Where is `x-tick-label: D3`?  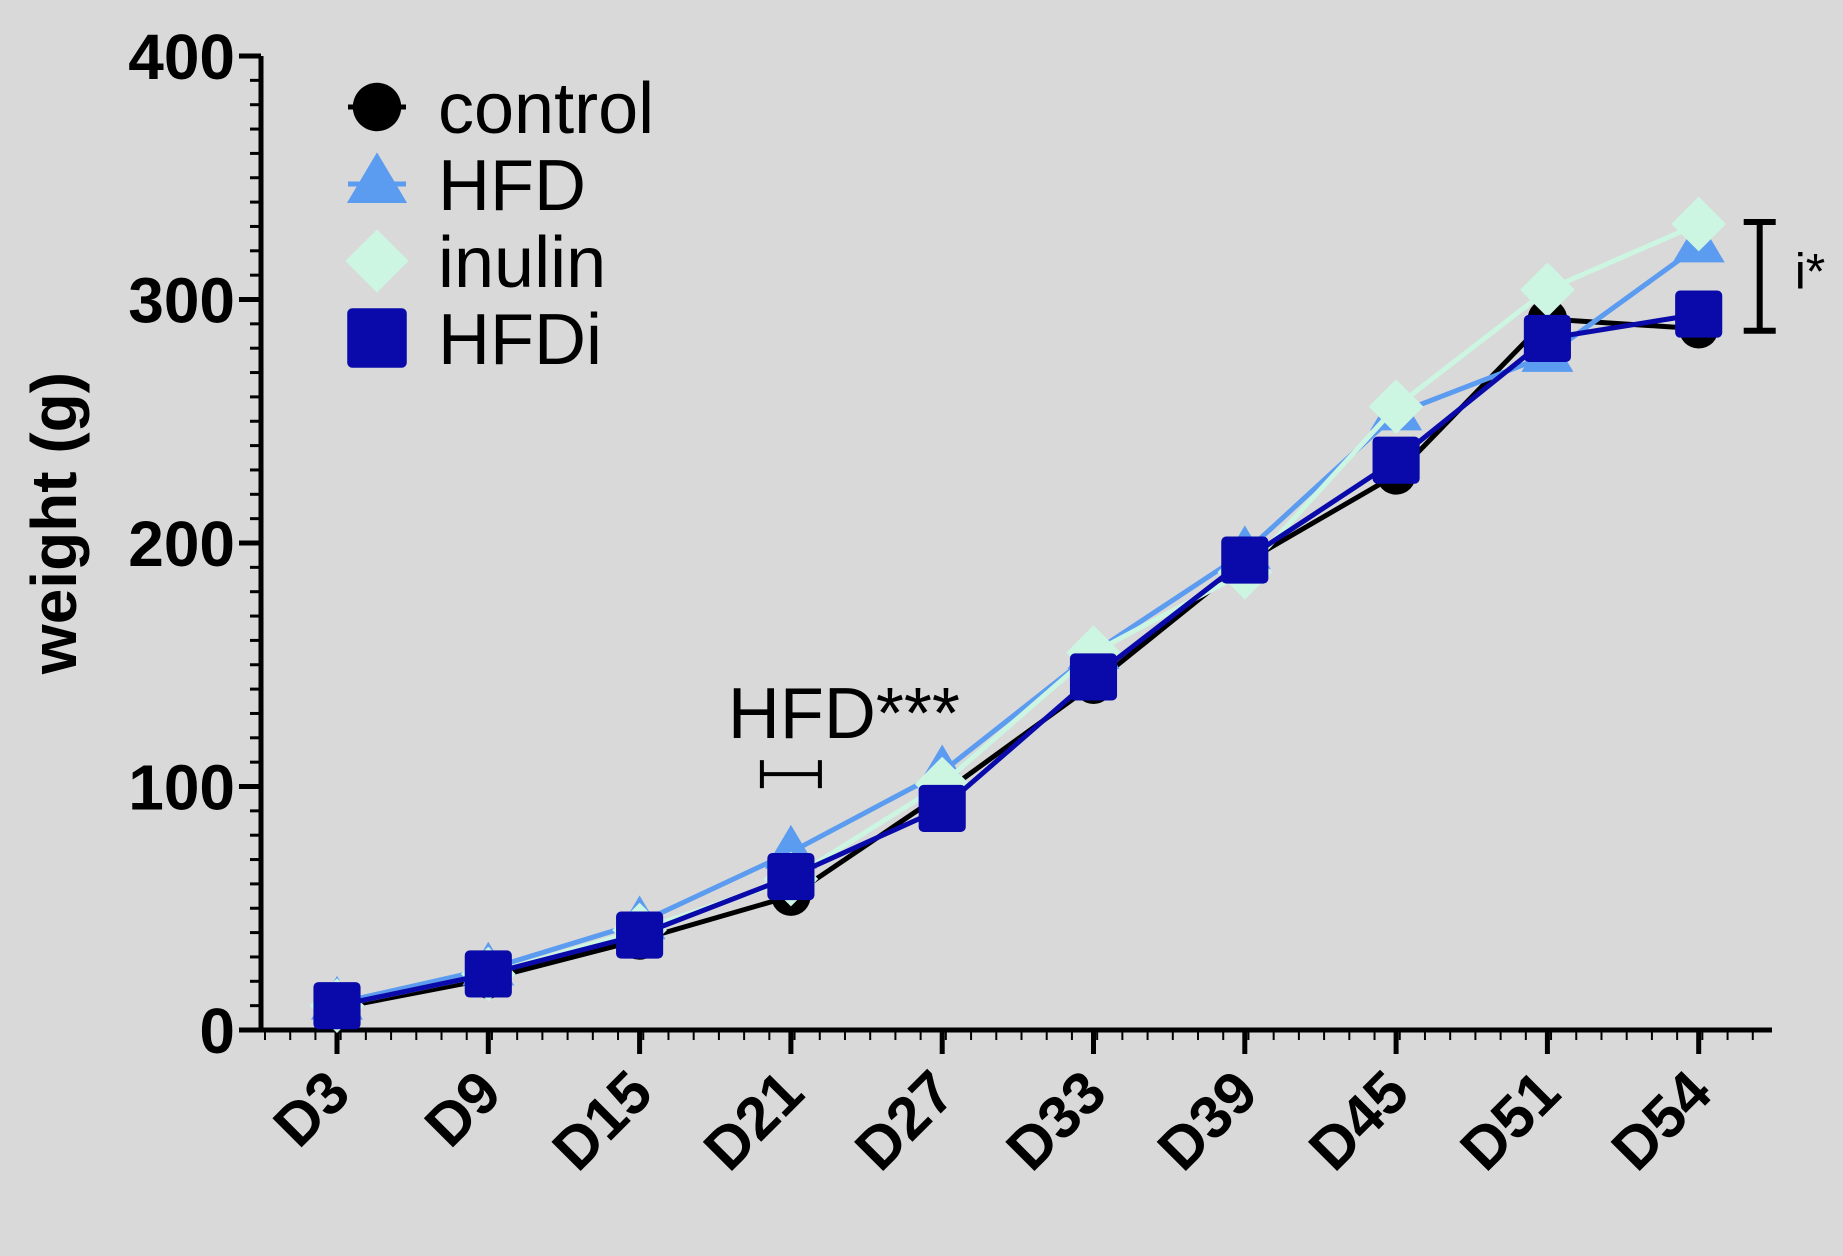
x-tick-label: D3 is located at coordinates (312, 1109).